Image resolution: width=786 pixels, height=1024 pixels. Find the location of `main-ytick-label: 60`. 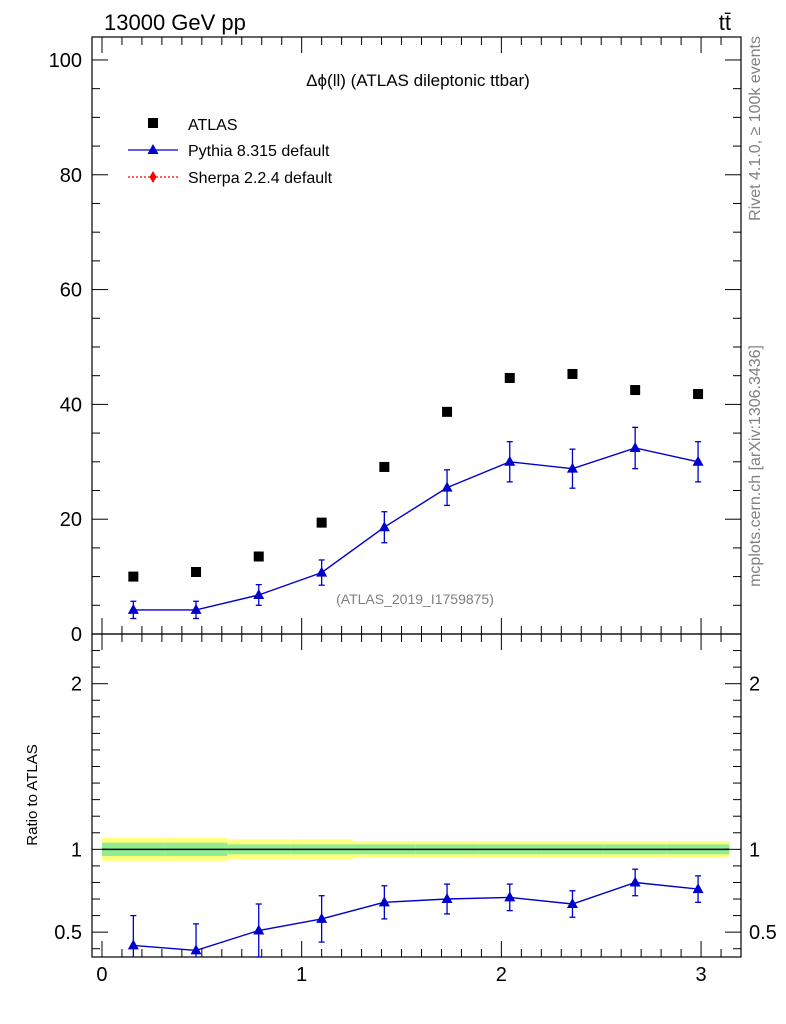

main-ytick-label: 60 is located at coordinates (71, 291).